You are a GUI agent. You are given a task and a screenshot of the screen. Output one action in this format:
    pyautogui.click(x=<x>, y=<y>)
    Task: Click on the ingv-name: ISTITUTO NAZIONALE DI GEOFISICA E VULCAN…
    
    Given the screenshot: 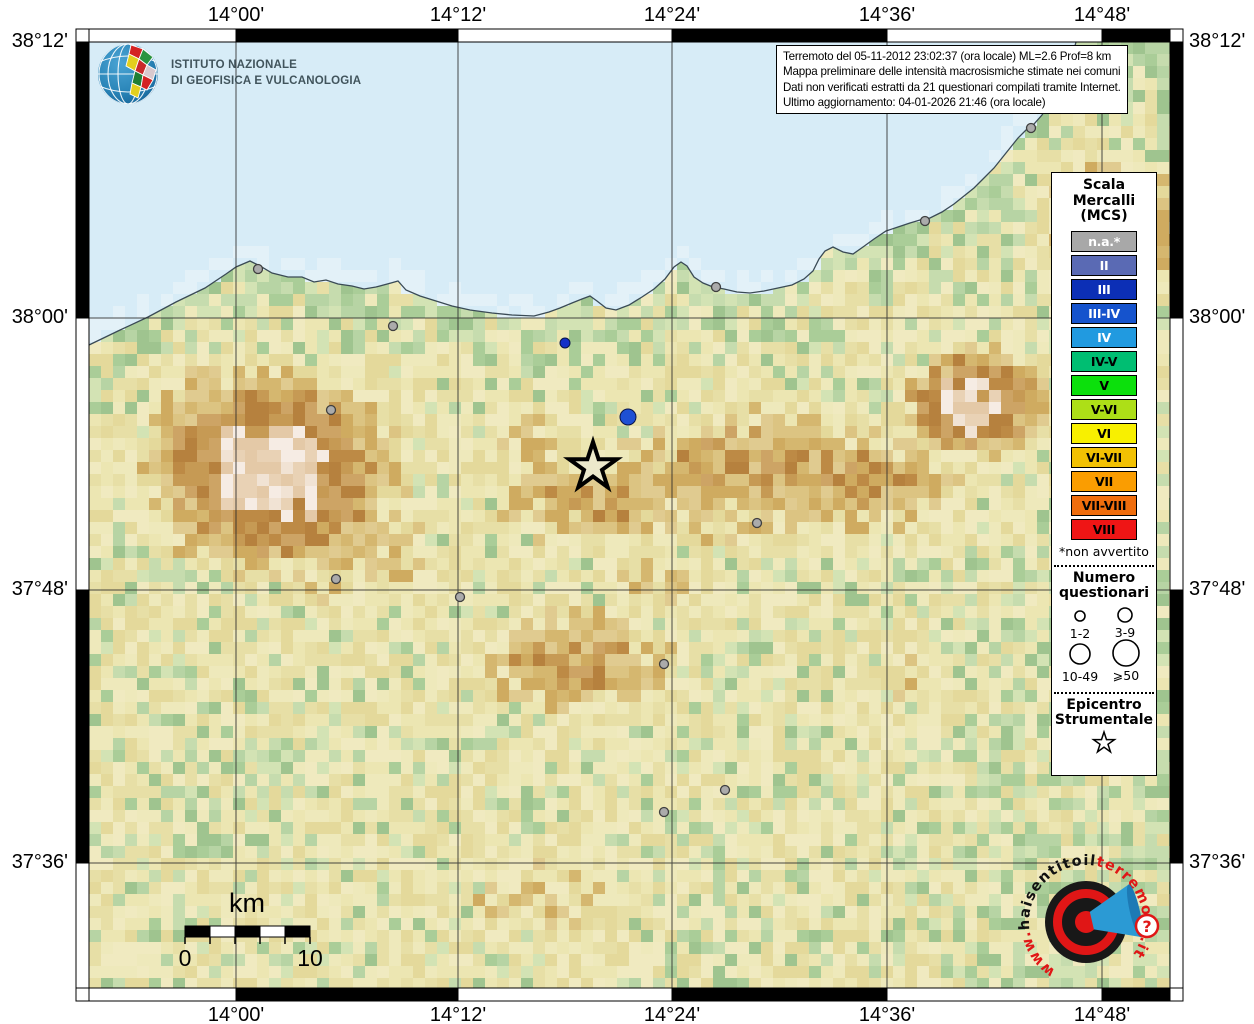 What is the action you would take?
    pyautogui.click(x=266, y=73)
    